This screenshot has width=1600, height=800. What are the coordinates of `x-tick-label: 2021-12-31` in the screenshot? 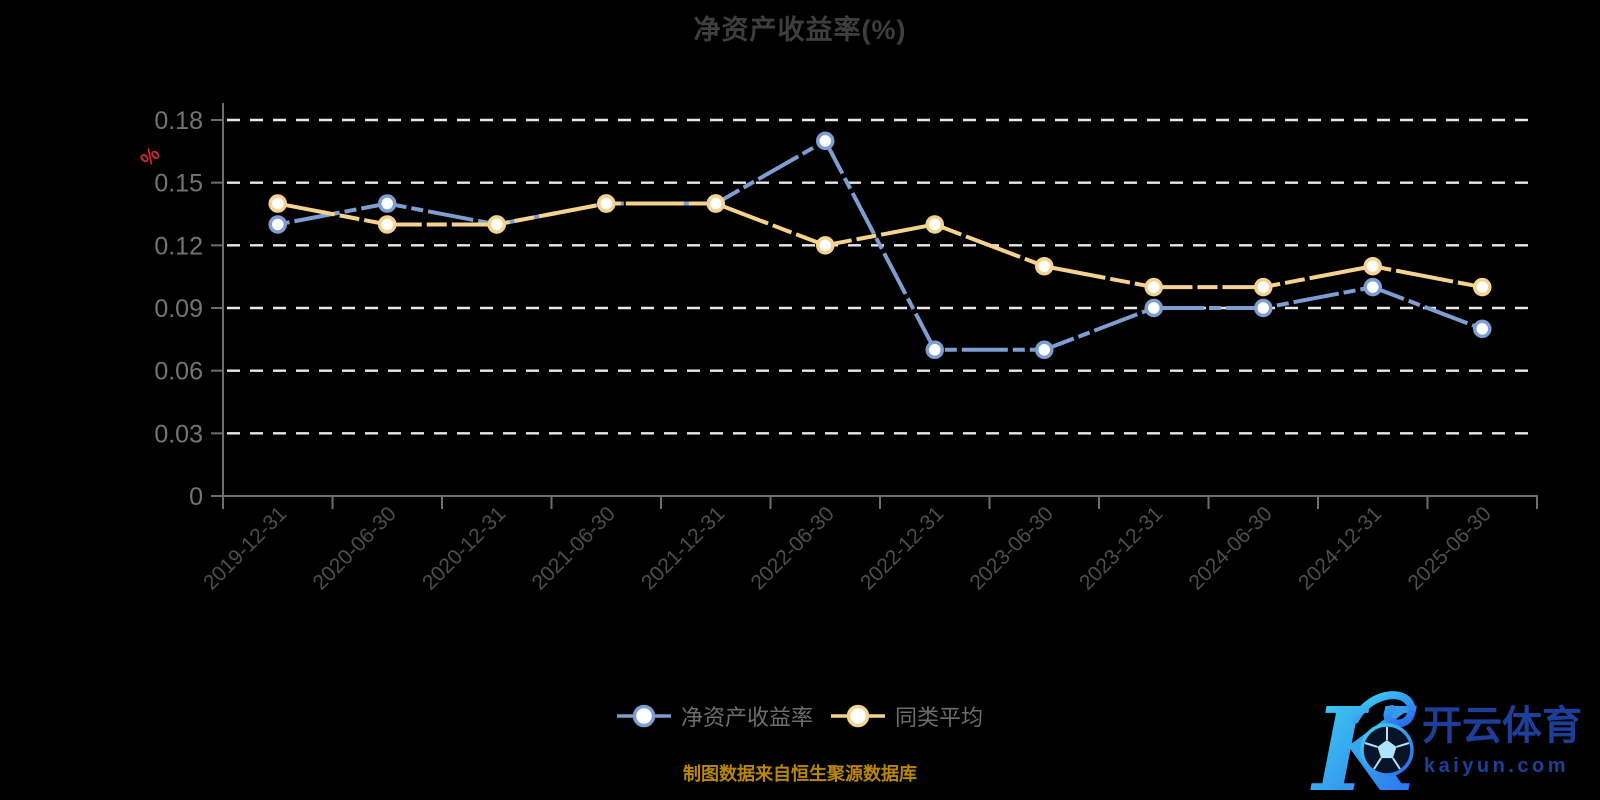 It's located at (683, 548).